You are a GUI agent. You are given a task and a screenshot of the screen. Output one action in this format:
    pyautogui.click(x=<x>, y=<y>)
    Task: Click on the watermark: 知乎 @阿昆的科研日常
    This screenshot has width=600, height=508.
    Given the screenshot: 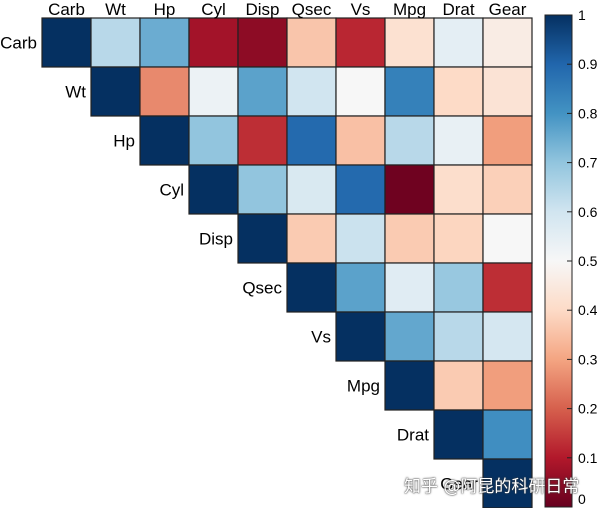 What is the action you would take?
    pyautogui.click(x=492, y=487)
    